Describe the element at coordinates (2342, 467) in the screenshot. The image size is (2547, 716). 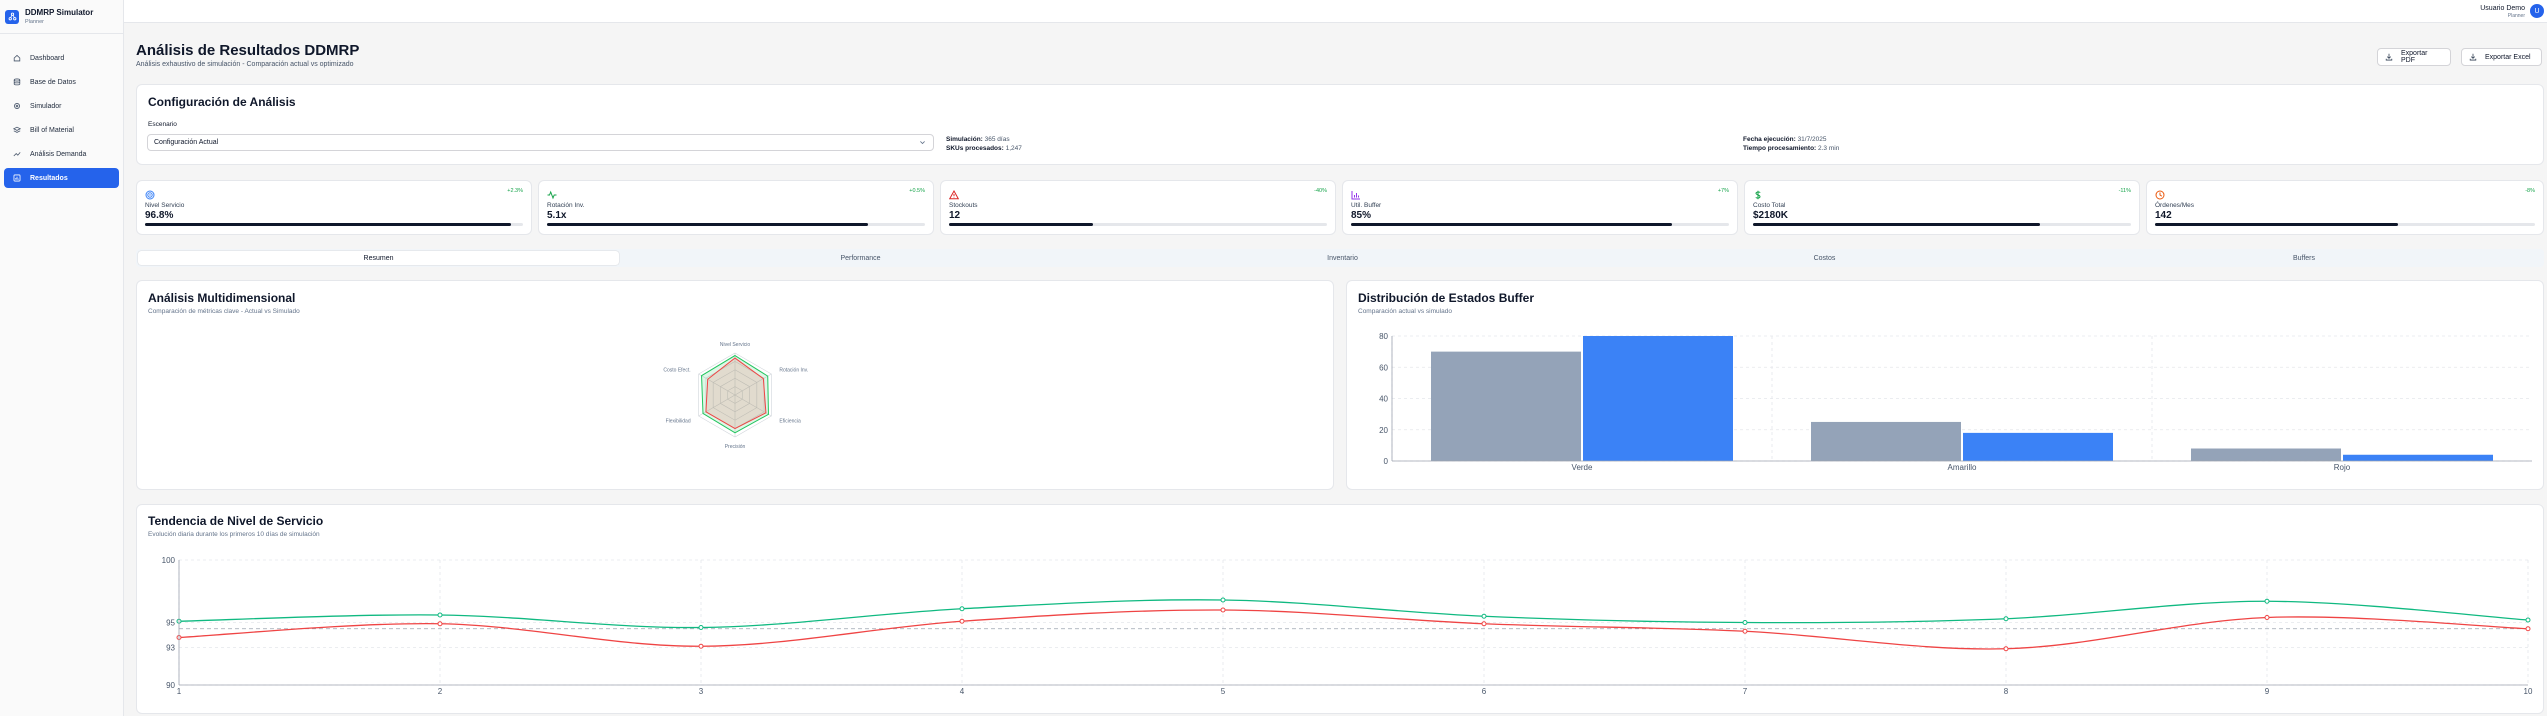
I see `bar-x-tick: Rojo` at that location.